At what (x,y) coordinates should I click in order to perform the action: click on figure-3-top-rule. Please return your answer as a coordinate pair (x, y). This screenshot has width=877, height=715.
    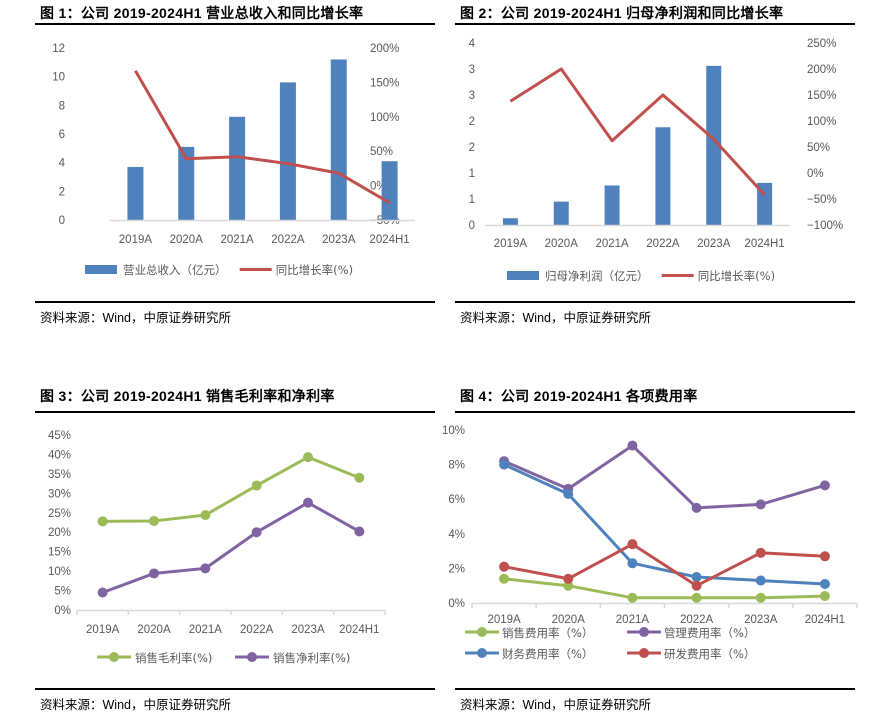
    Looking at the image, I should click on (235, 412).